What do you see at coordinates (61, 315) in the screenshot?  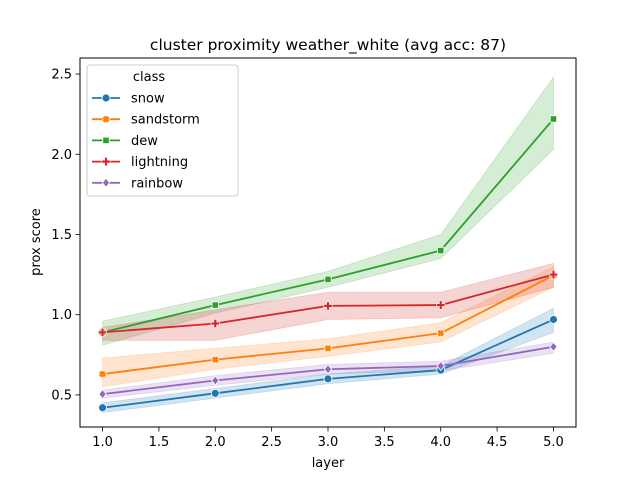 I see `y-tick-label: 1.0` at bounding box center [61, 315].